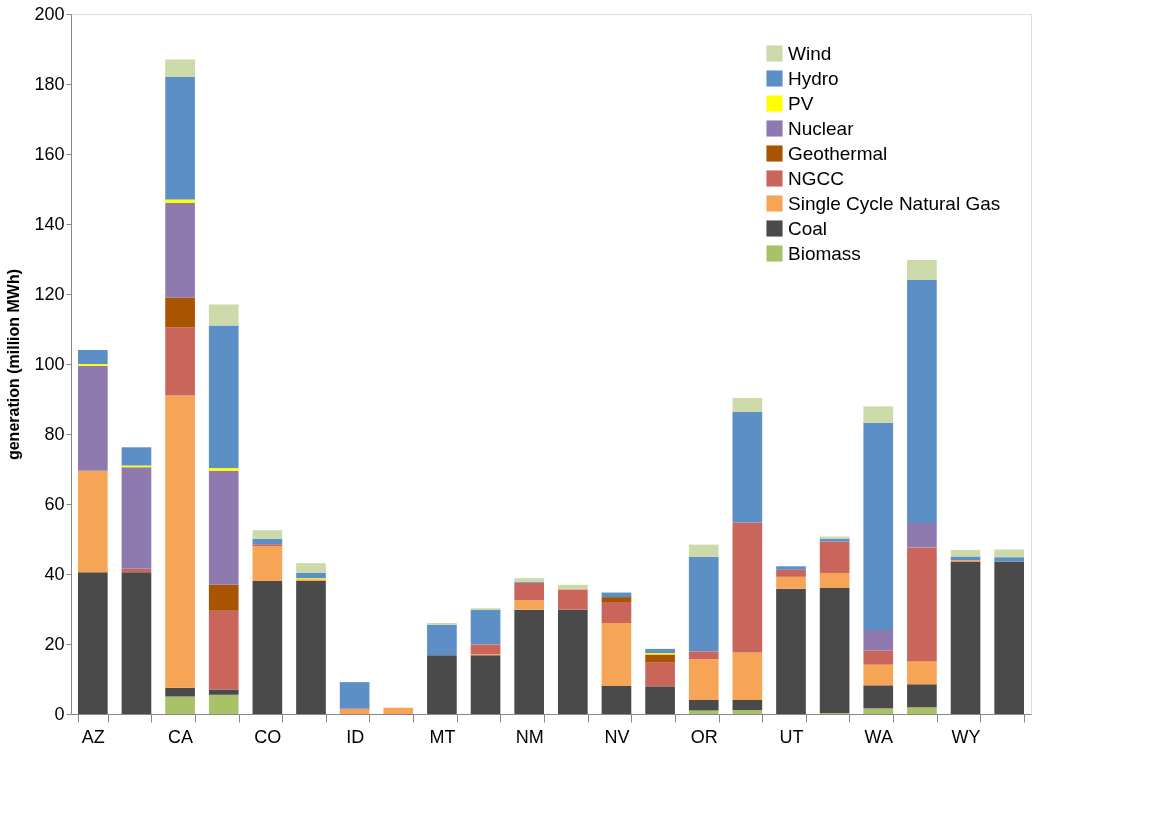 The width and height of the screenshot is (1151, 827). I want to click on legend-label: Nuclear, so click(821, 128).